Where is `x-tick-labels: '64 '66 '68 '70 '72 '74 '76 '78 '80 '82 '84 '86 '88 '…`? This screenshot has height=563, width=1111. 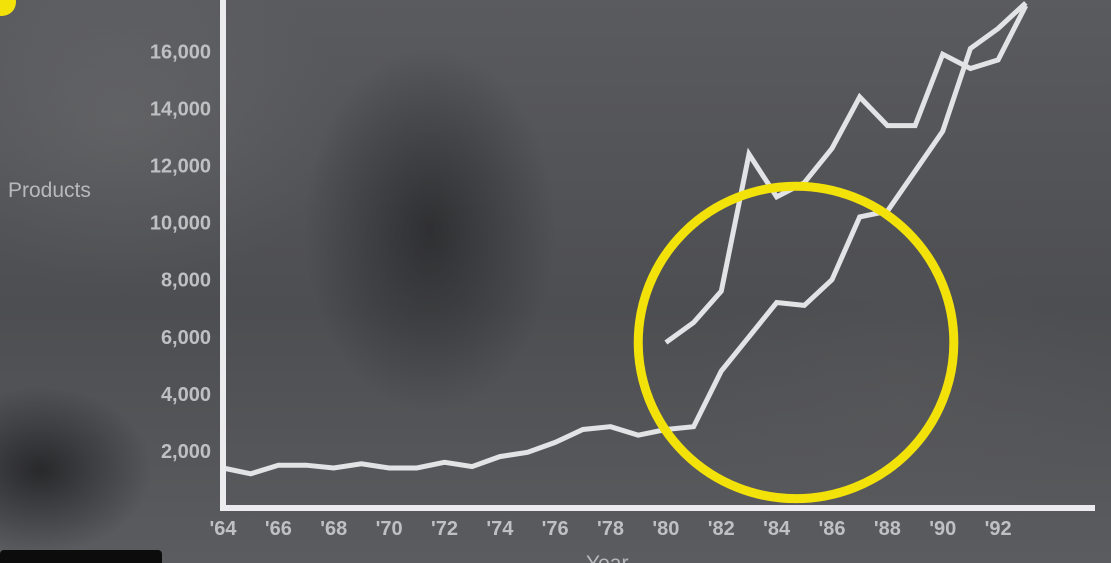 x-tick-labels: '64 '66 '68 '70 '72 '74 '76 '78 '80 '82 '84 '86 '88 '… is located at coordinates (610, 529).